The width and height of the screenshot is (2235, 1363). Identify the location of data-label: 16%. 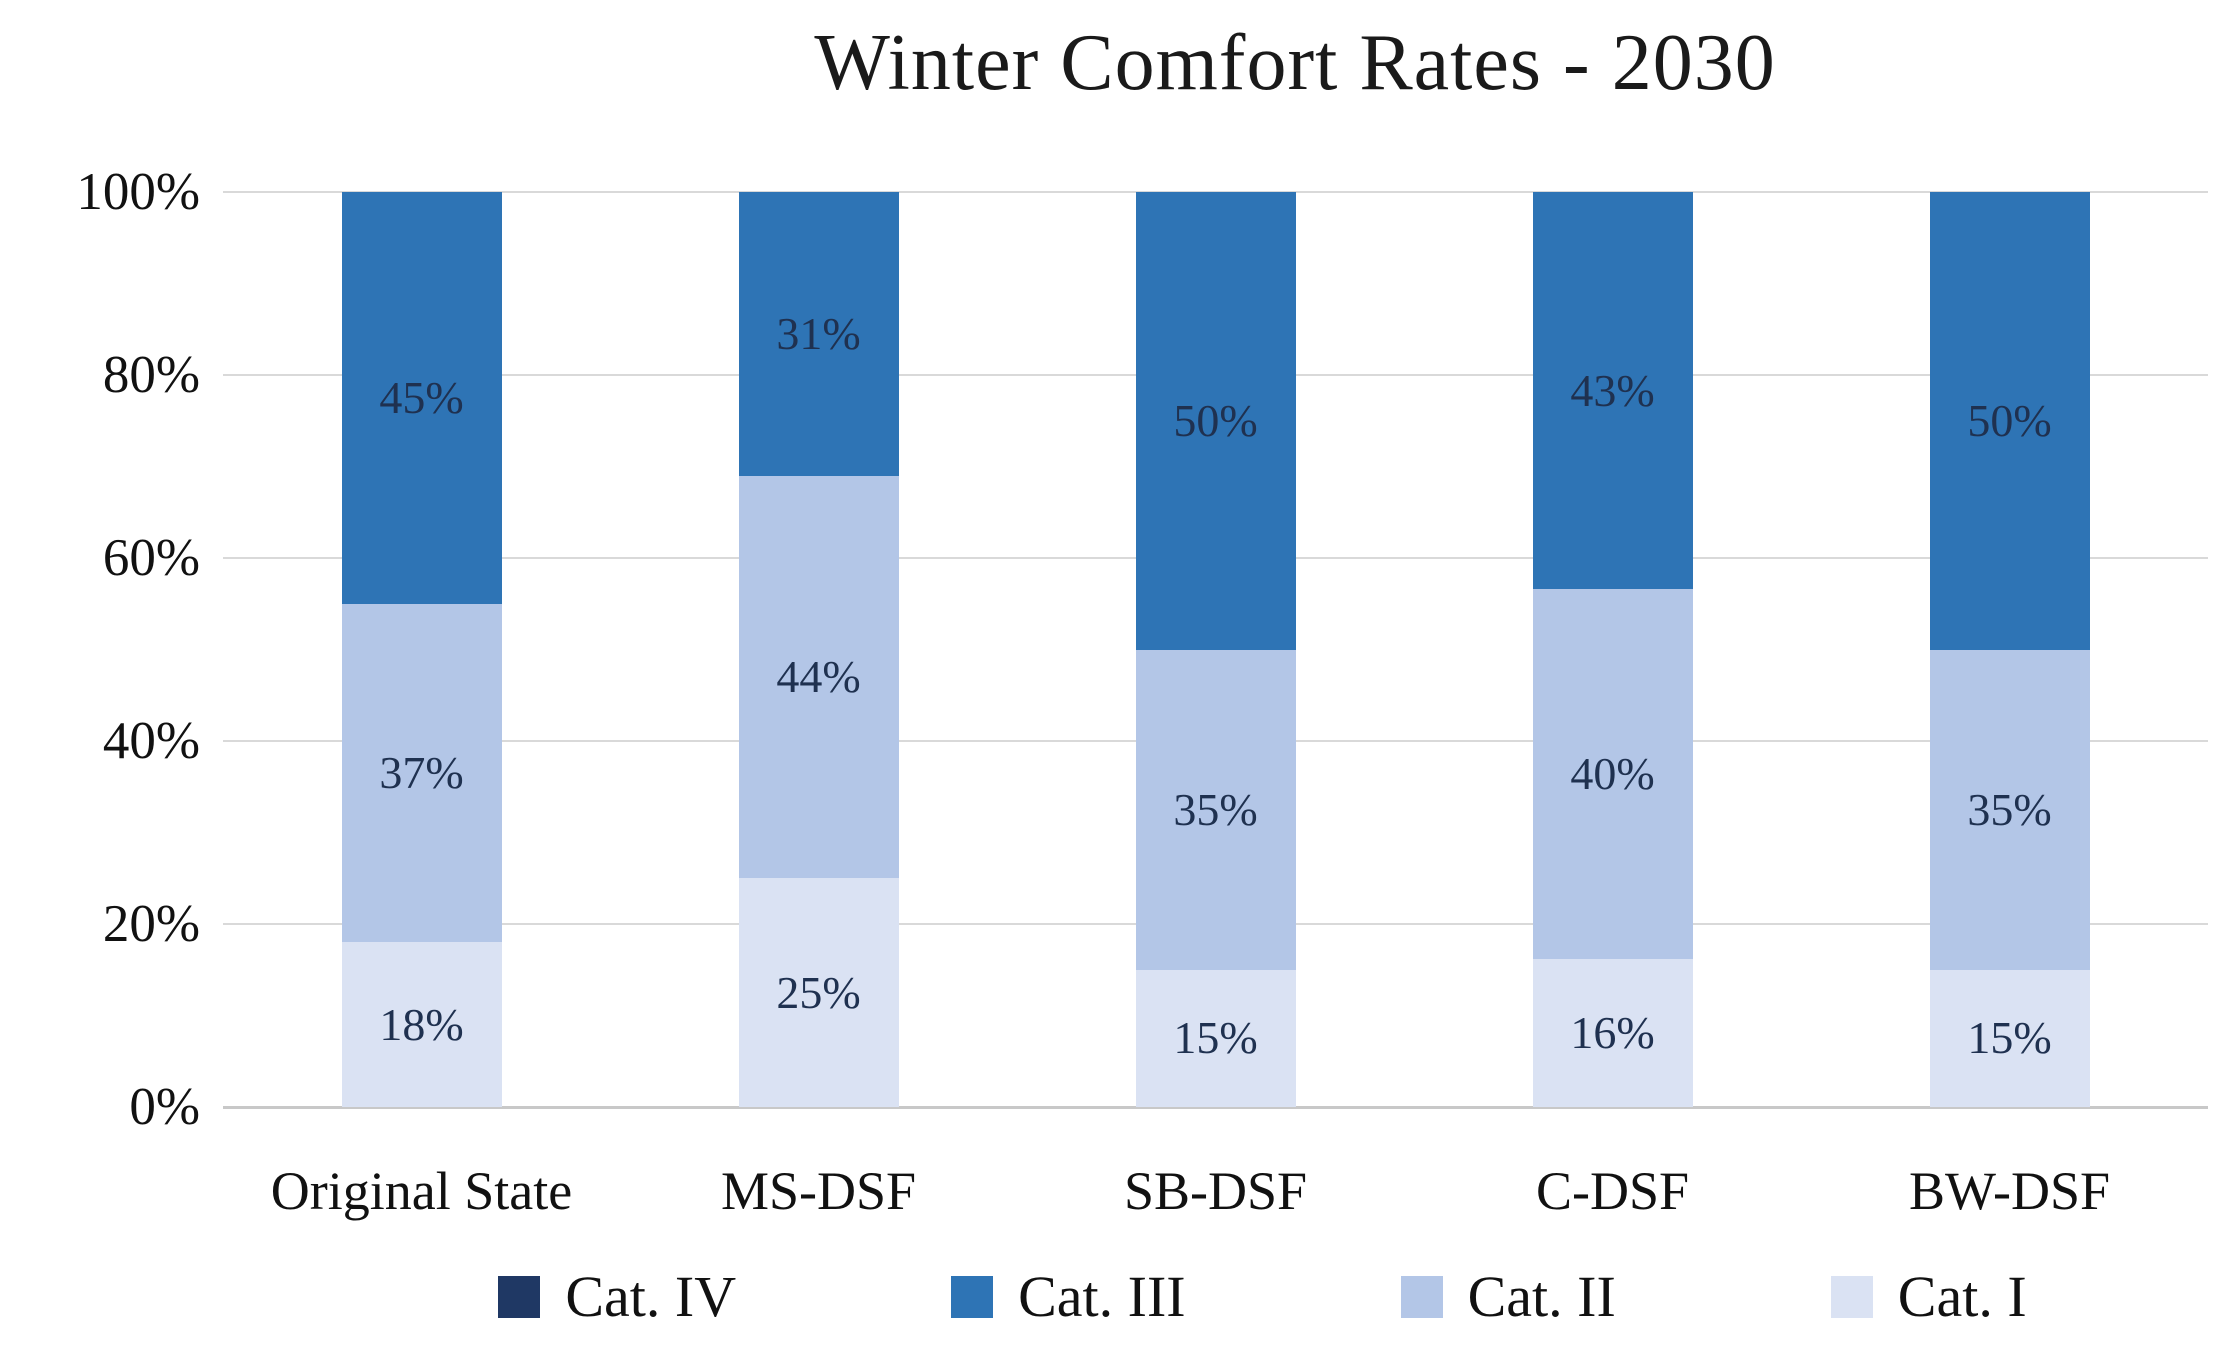
(1612, 1033).